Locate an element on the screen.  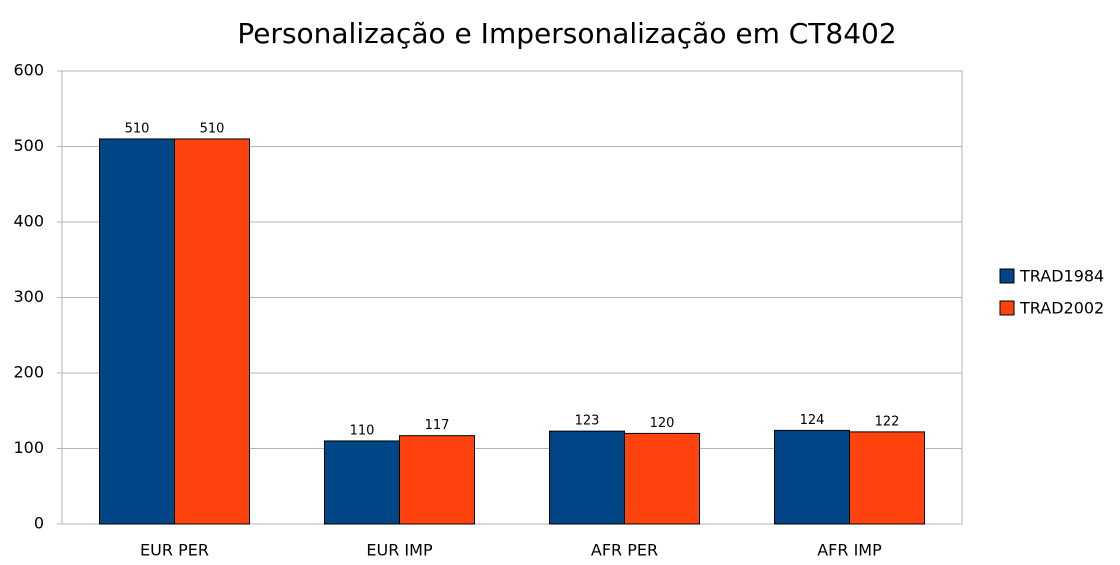
value-label: 123 is located at coordinates (587, 421).